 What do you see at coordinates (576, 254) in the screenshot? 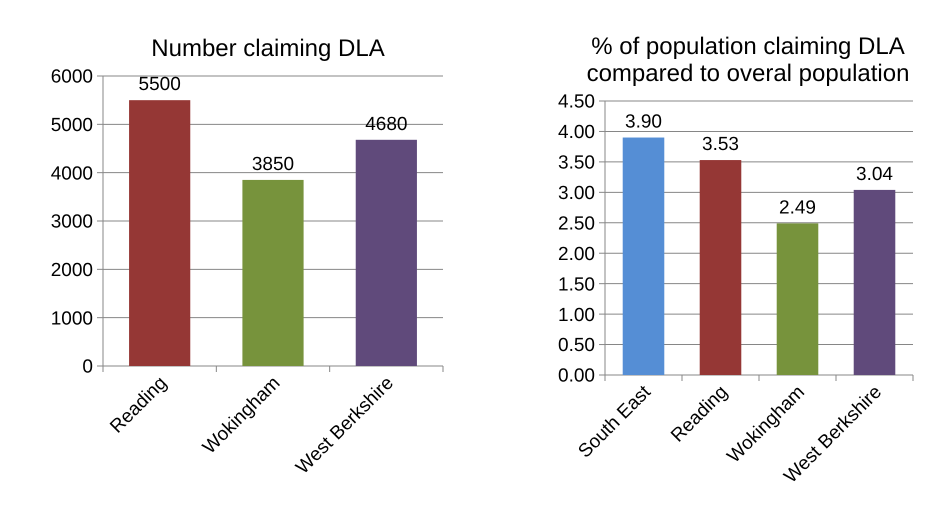
I see `y-tick-label: 2.00` at bounding box center [576, 254].